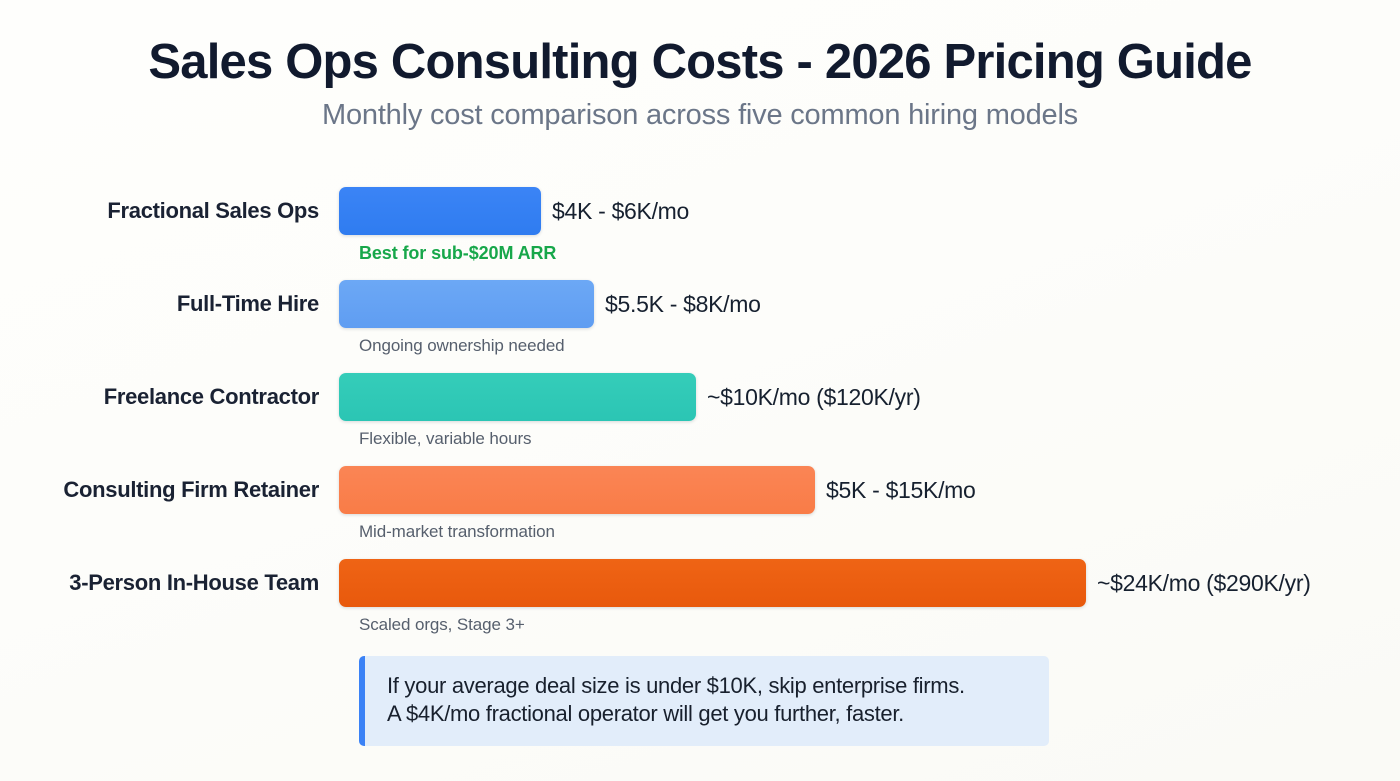 Image resolution: width=1400 pixels, height=781 pixels. What do you see at coordinates (194, 582) in the screenshot?
I see `category-label: 3-Person In-House Team` at bounding box center [194, 582].